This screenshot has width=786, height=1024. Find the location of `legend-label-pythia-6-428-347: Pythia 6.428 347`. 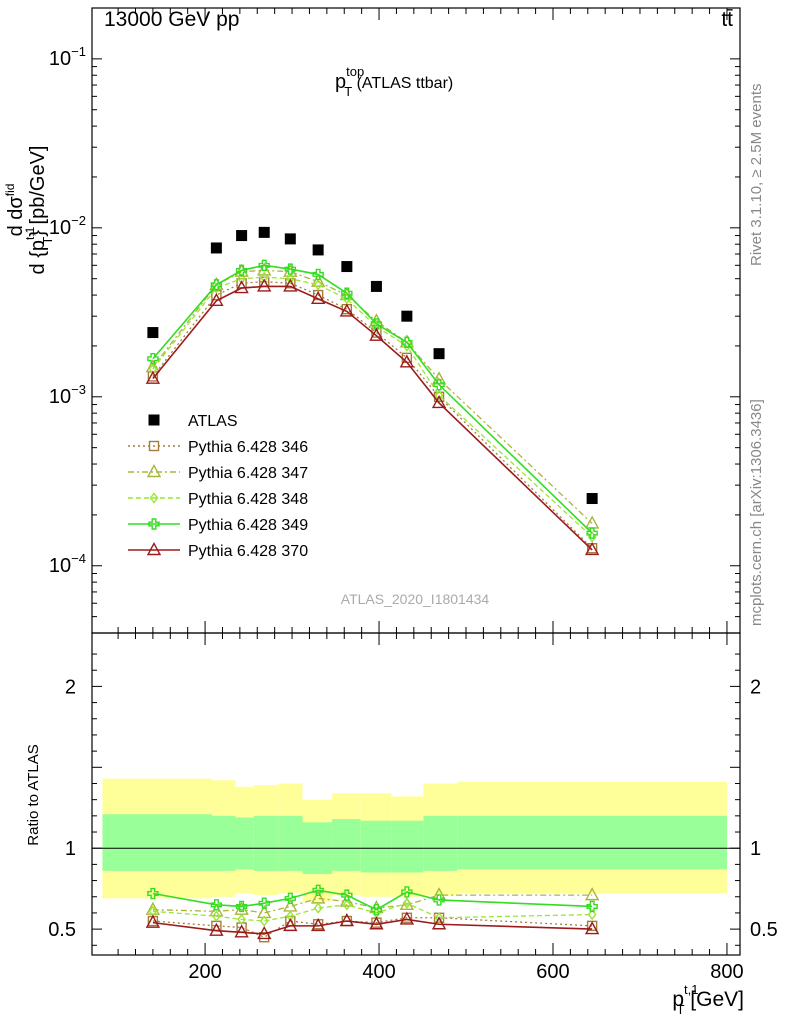

legend-label-pythia-6-428-347: Pythia 6.428 347 is located at coordinates (248, 473).